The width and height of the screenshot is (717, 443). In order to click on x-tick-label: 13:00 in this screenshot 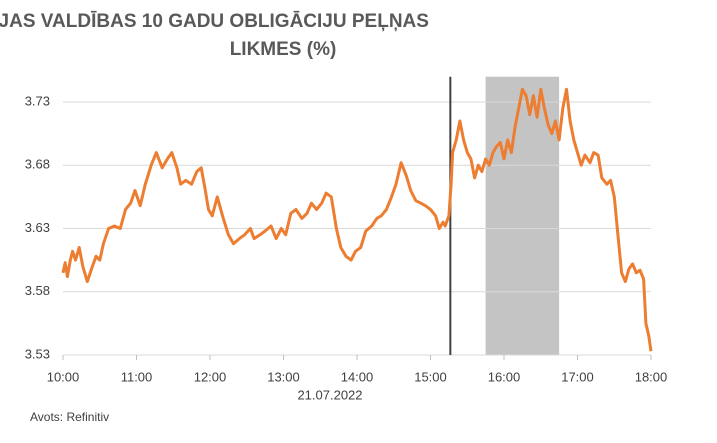, I will do `click(283, 376)`.